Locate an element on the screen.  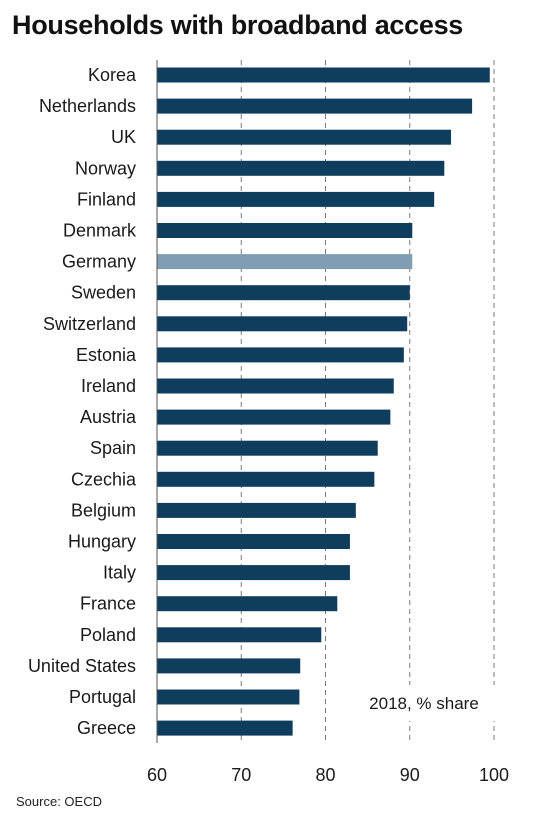
category-label: Greece is located at coordinates (106, 728).